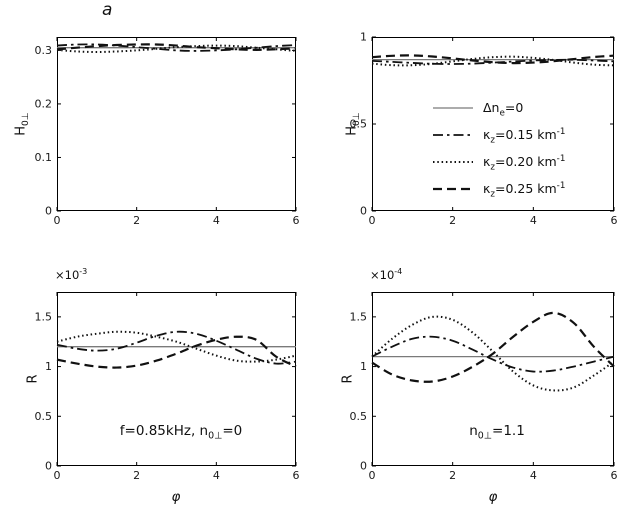 The height and width of the screenshot is (519, 621). Describe the element at coordinates (453, 107) in the screenshot. I see `legend-line-sample-solid` at that location.